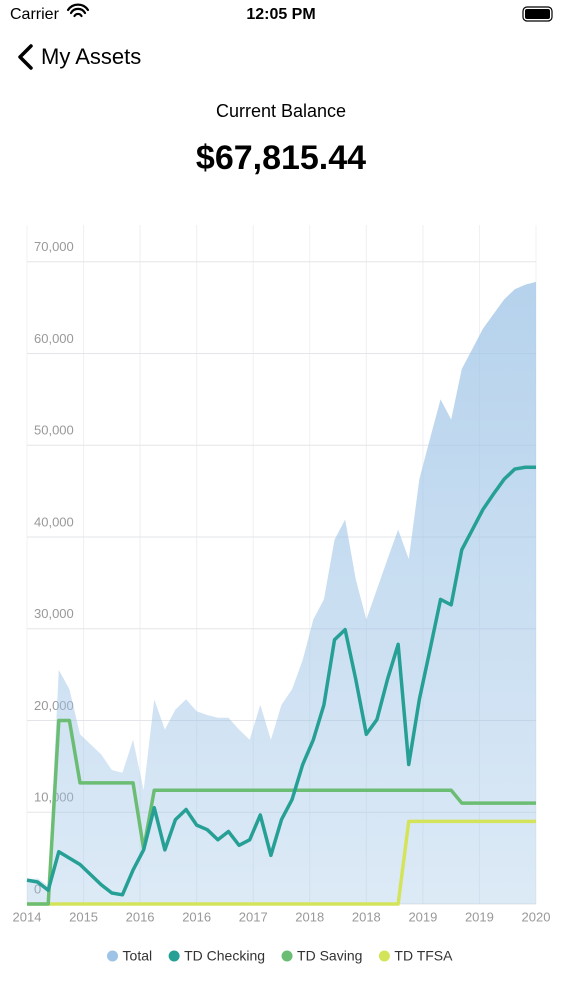 This screenshot has height=1000, width=563. What do you see at coordinates (224, 956) in the screenshot?
I see `legend-label: TD Checking` at bounding box center [224, 956].